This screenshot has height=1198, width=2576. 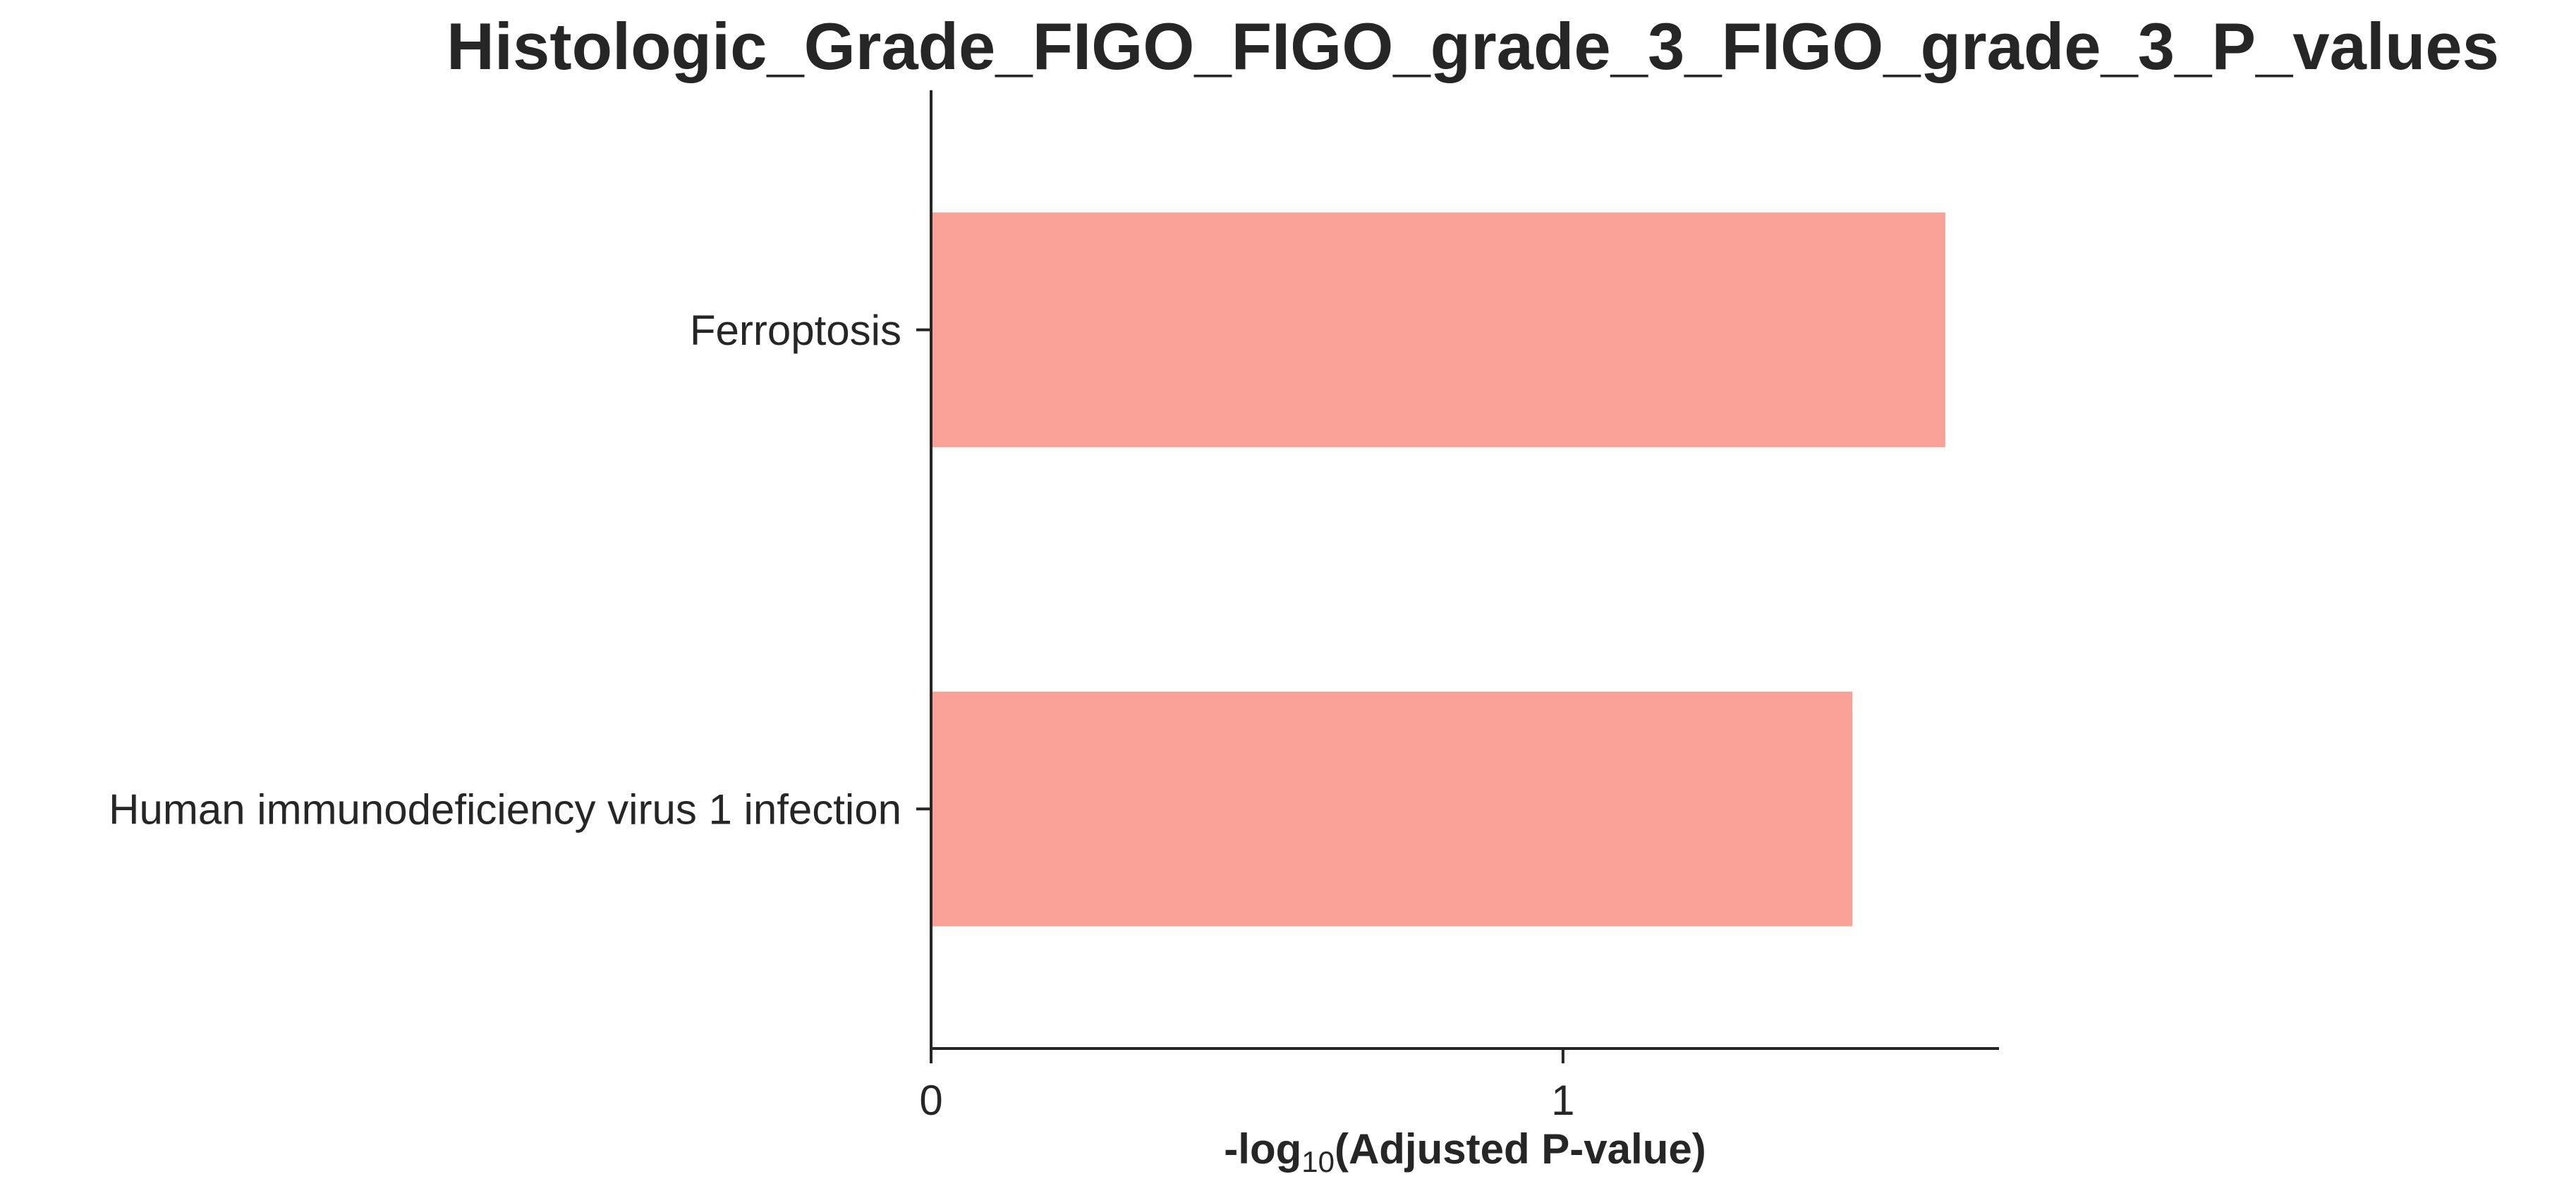 I want to click on x-tick-label: 0, so click(x=930, y=1100).